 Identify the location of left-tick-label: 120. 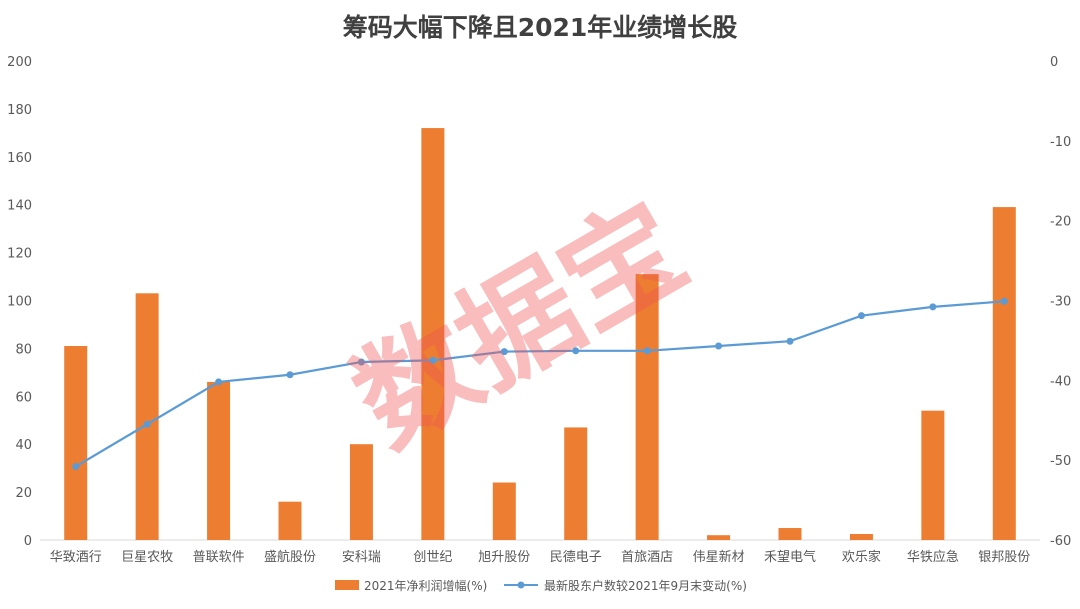
(19, 254).